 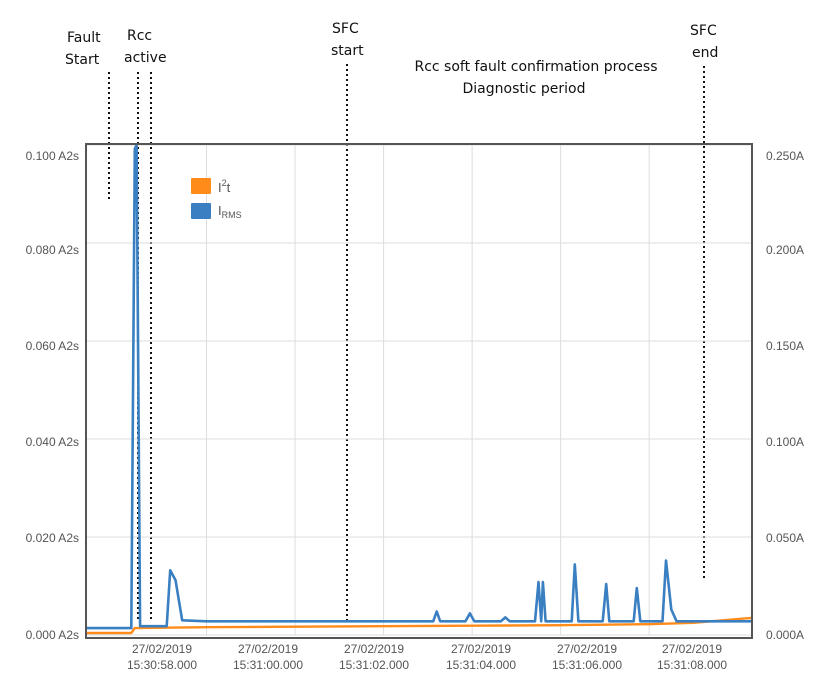 I want to click on y-right-tick-label: 0.050A, so click(x=785, y=538).